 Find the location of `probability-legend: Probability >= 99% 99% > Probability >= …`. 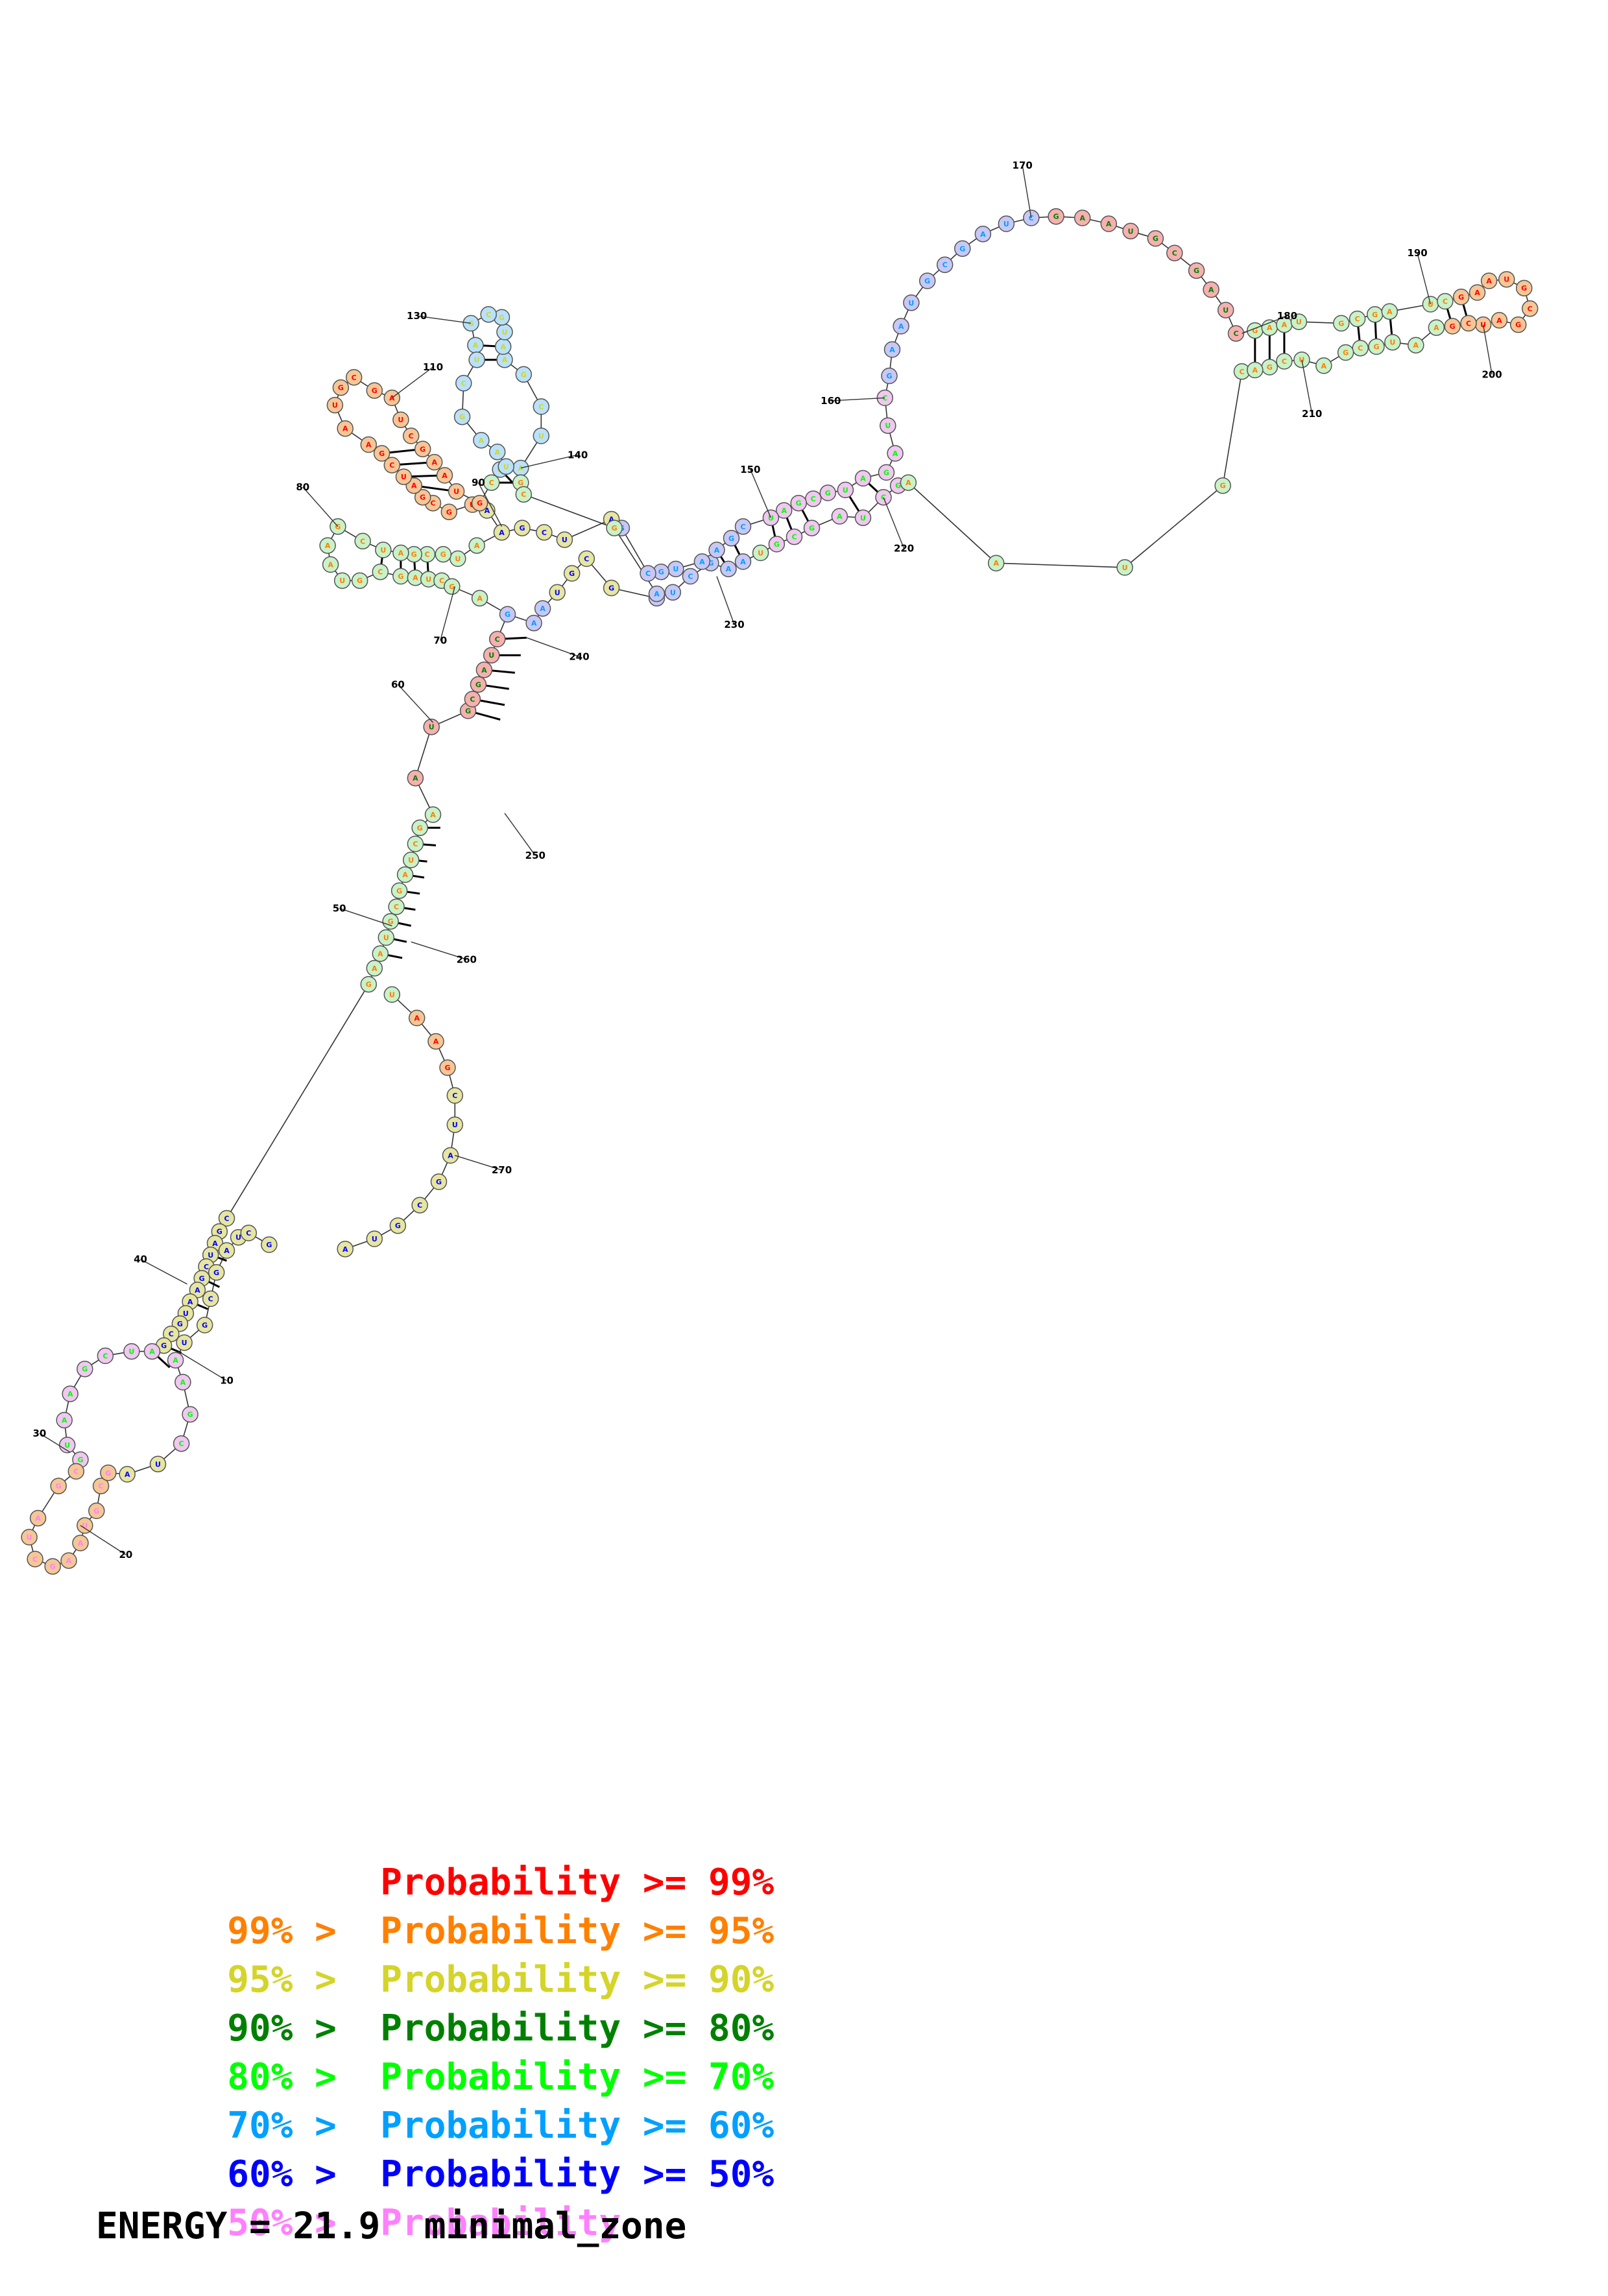

probability-legend: Probability >= 99% 99% > Probability >= … is located at coordinates (435, 2027).